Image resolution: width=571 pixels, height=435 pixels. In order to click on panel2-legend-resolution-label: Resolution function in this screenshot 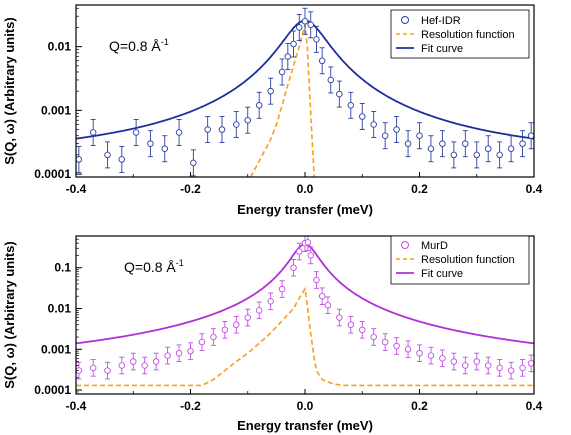, I will do `click(468, 260)`.